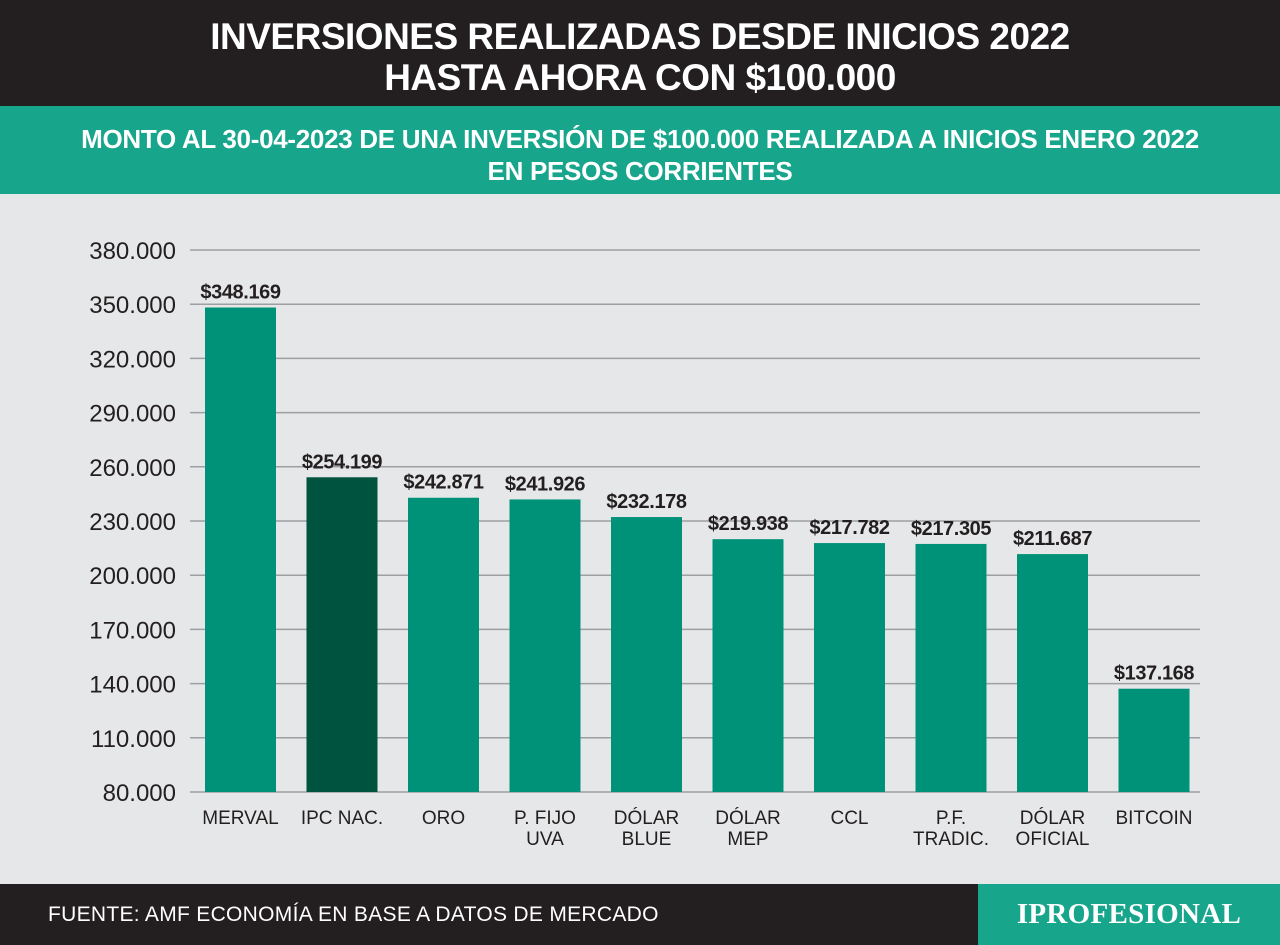  Describe the element at coordinates (1052, 539) in the screenshot. I see `data-label: $211.687` at that location.